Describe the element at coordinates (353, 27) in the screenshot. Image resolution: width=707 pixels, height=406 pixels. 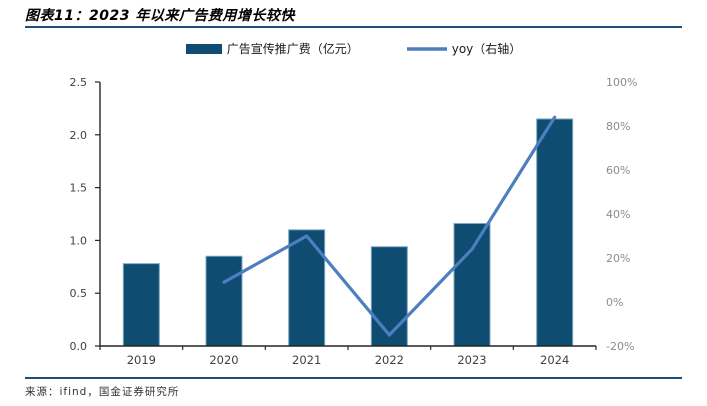
I see `title-underline-rule` at that location.